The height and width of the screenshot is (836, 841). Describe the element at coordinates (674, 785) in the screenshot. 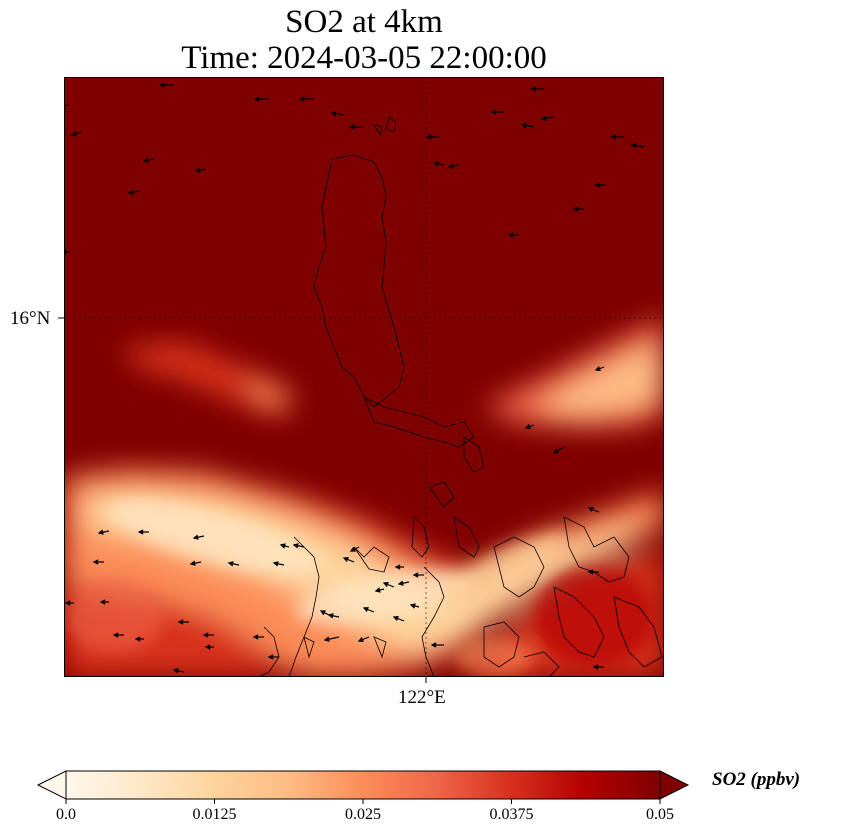

I see `colorbar-extend-max` at that location.